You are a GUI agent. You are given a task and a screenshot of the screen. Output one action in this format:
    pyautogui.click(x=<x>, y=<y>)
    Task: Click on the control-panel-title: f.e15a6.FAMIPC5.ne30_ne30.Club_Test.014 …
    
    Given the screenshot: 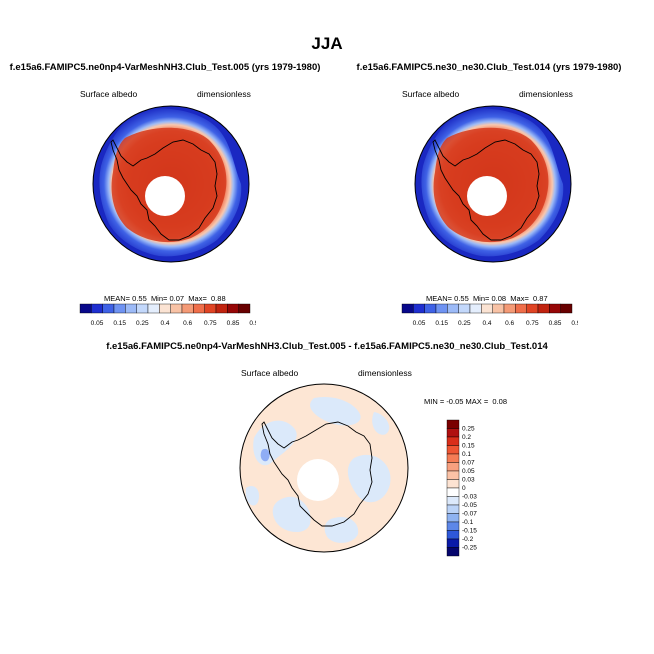 What is the action you would take?
    pyautogui.click(x=489, y=67)
    